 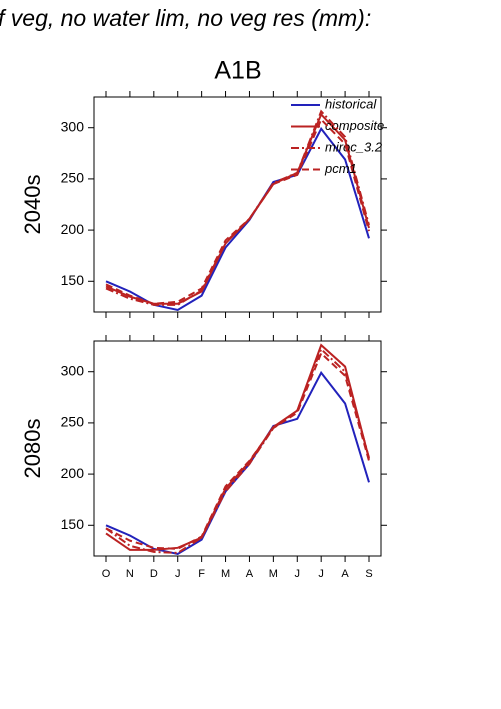 What do you see at coordinates (368, 574) in the screenshot?
I see `x-tick-label: S` at bounding box center [368, 574].